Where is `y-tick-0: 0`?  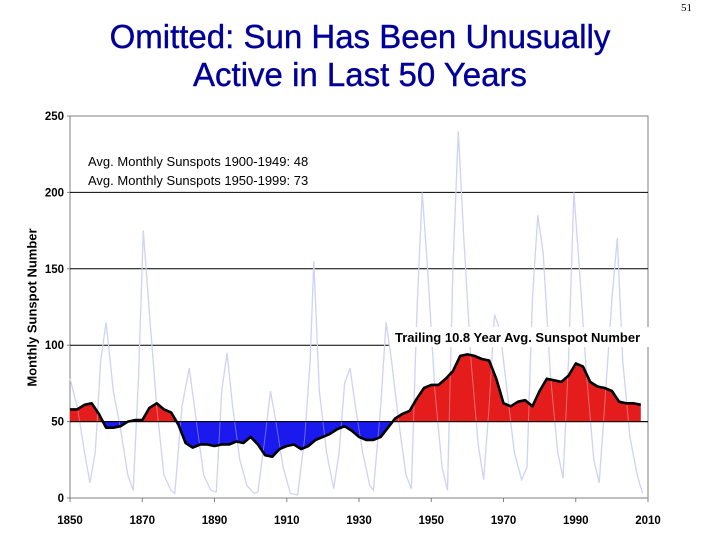 y-tick-0: 0 is located at coordinates (61, 499).